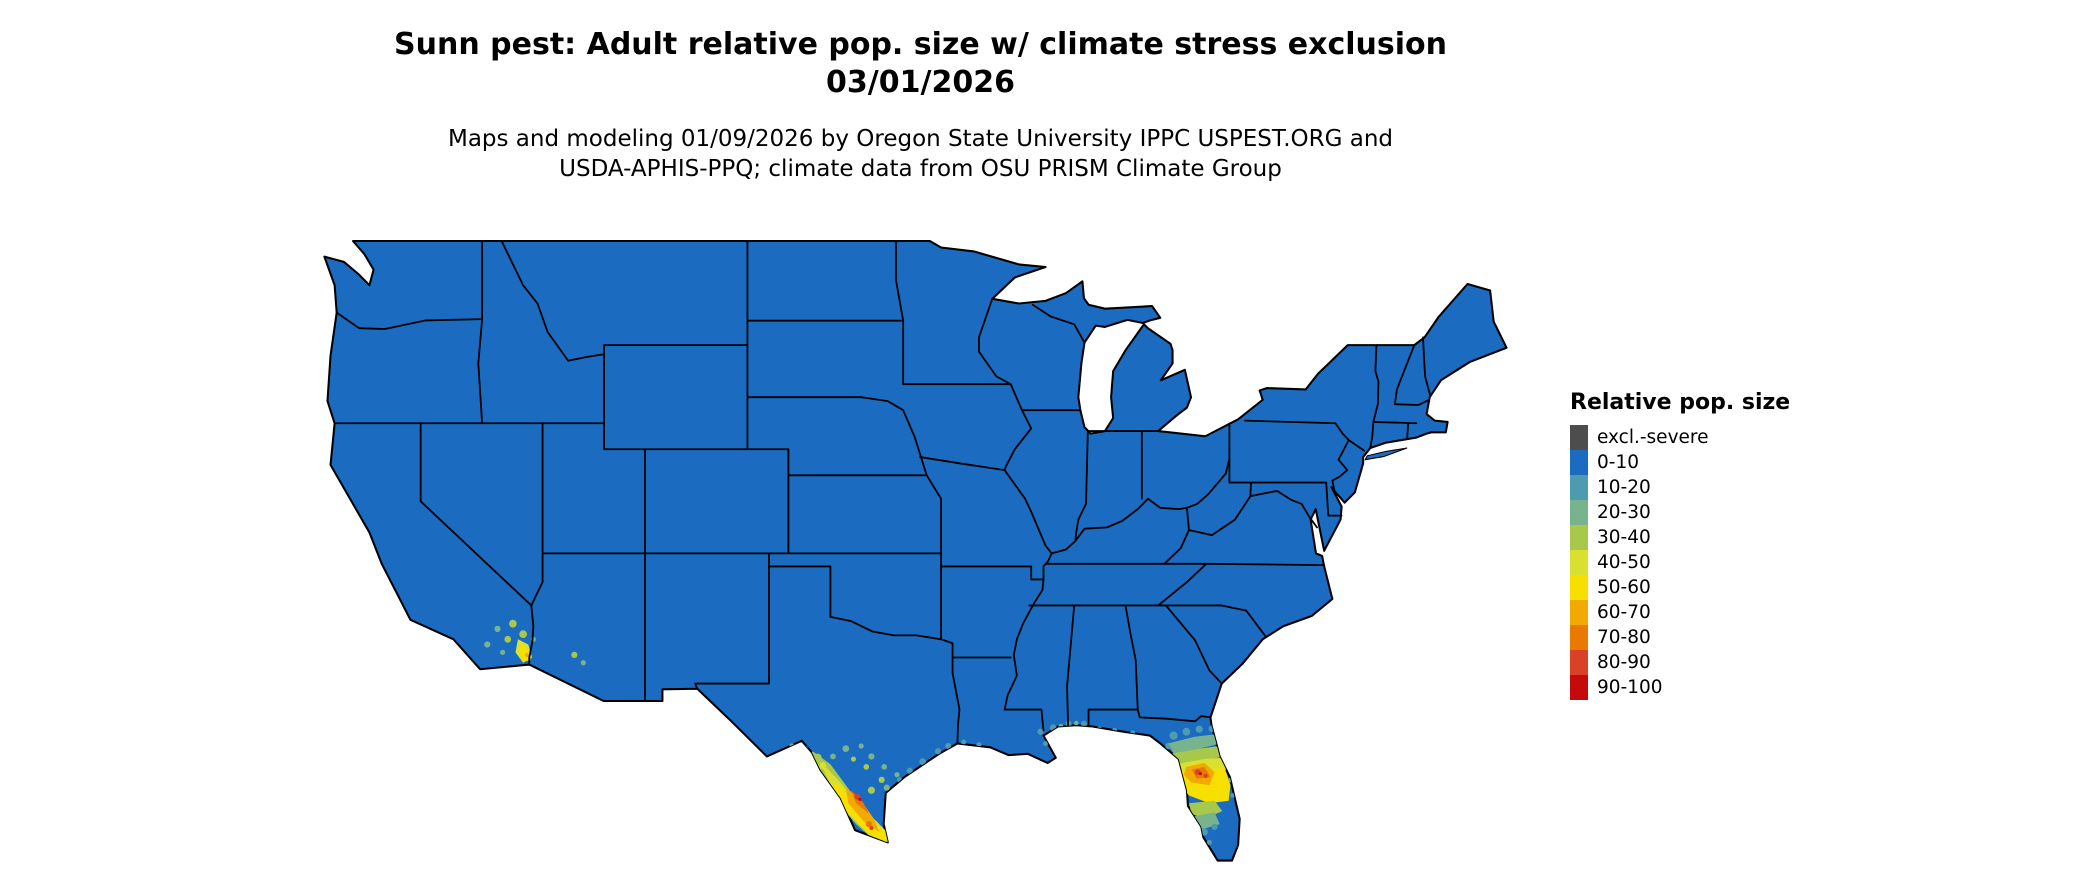 This screenshot has height=892, width=2100. What do you see at coordinates (1680, 462) in the screenshot?
I see `legend-item: 0-10` at bounding box center [1680, 462].